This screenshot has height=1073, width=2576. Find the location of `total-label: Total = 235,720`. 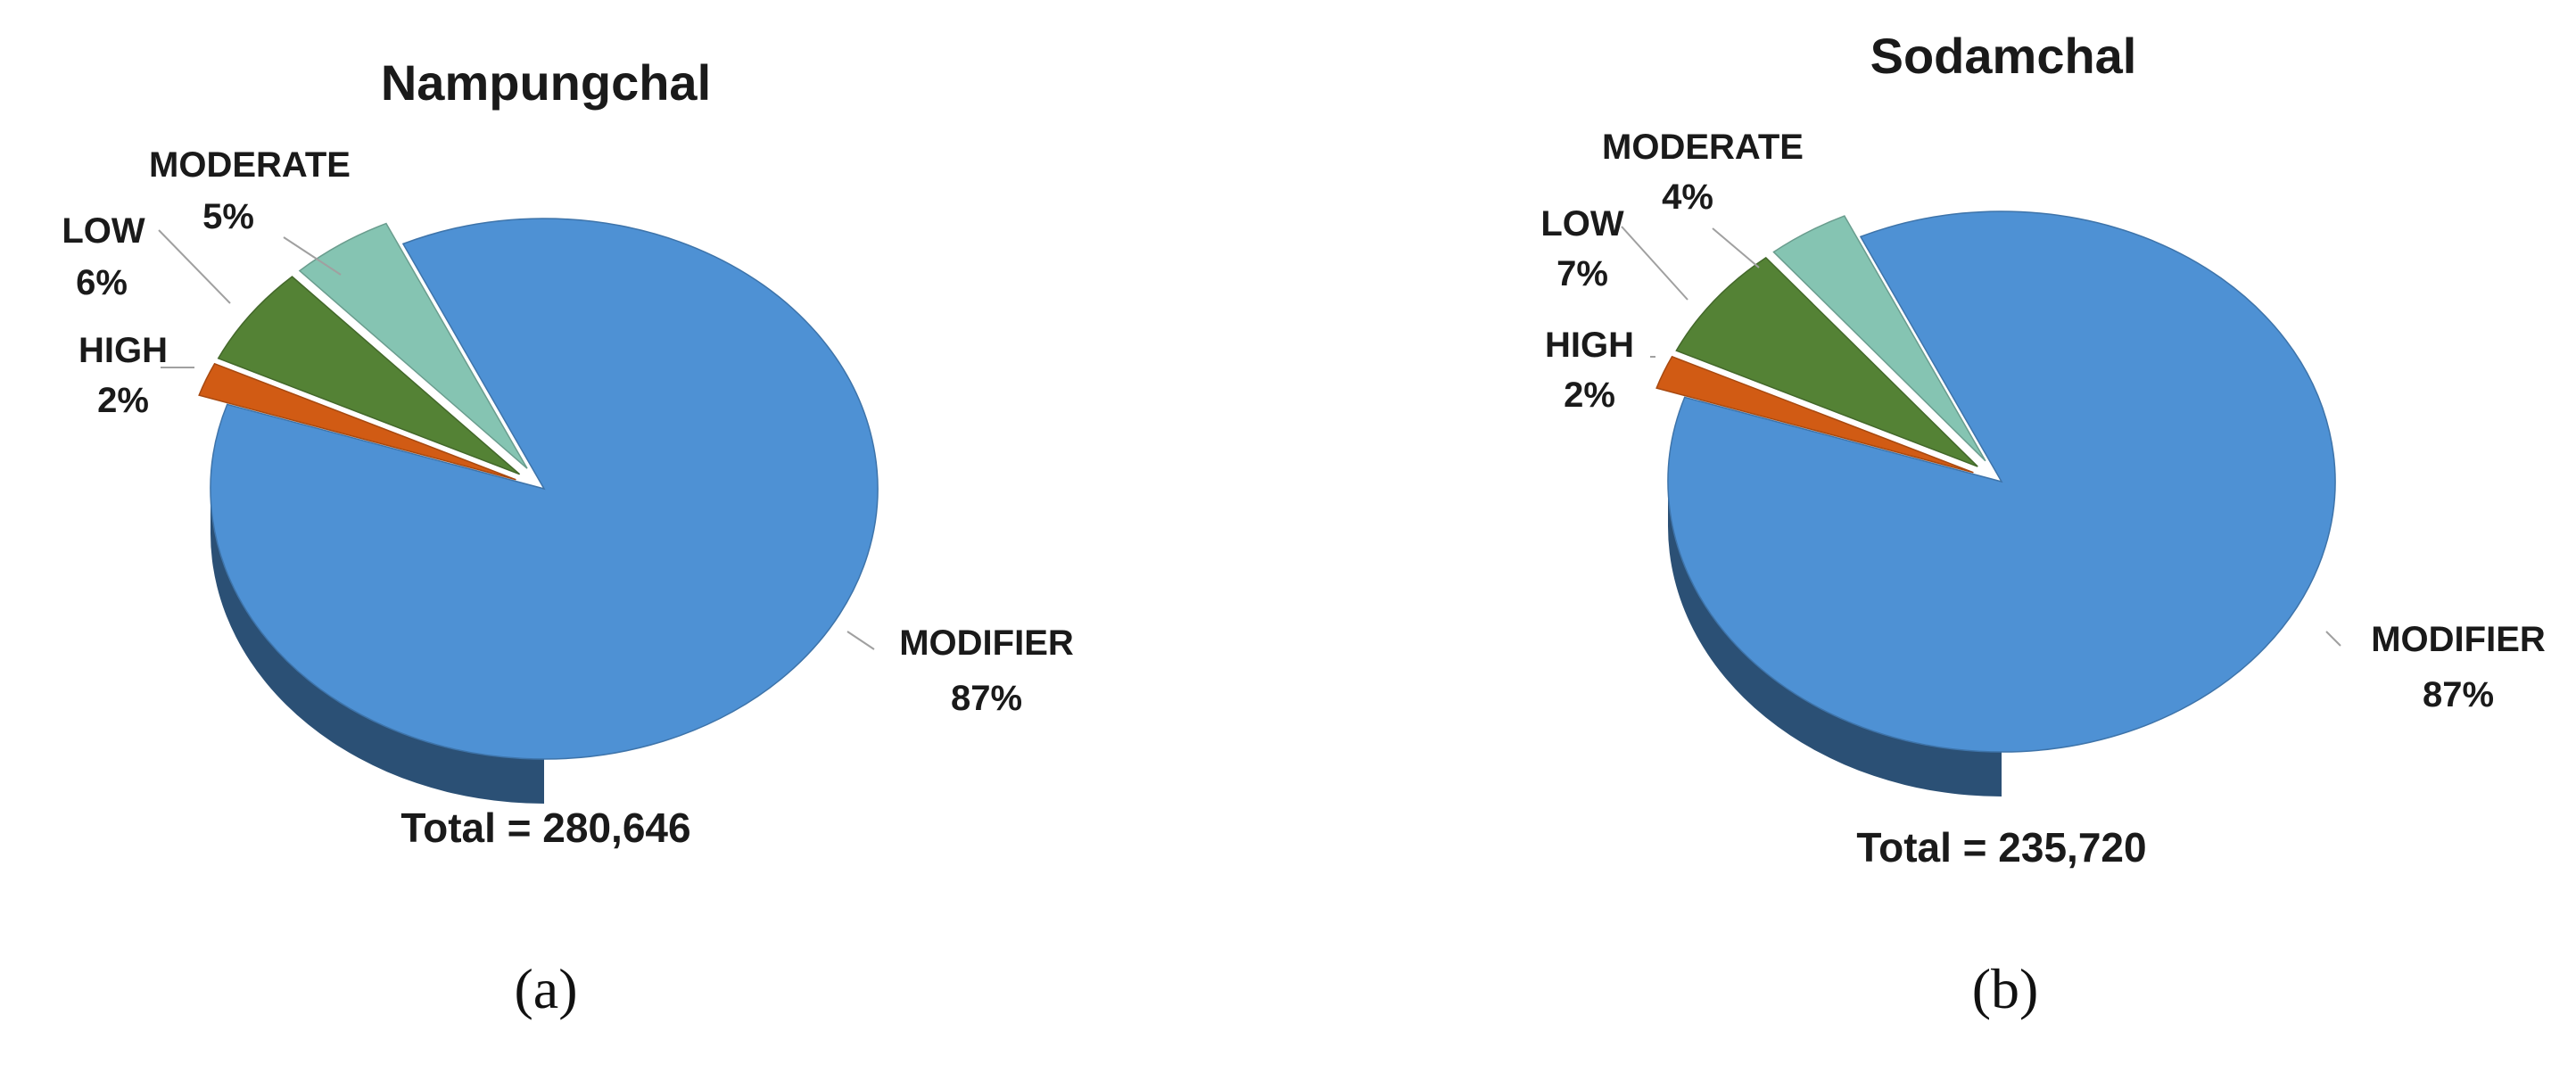

total-label: Total = 235,720 is located at coordinates (2001, 848).